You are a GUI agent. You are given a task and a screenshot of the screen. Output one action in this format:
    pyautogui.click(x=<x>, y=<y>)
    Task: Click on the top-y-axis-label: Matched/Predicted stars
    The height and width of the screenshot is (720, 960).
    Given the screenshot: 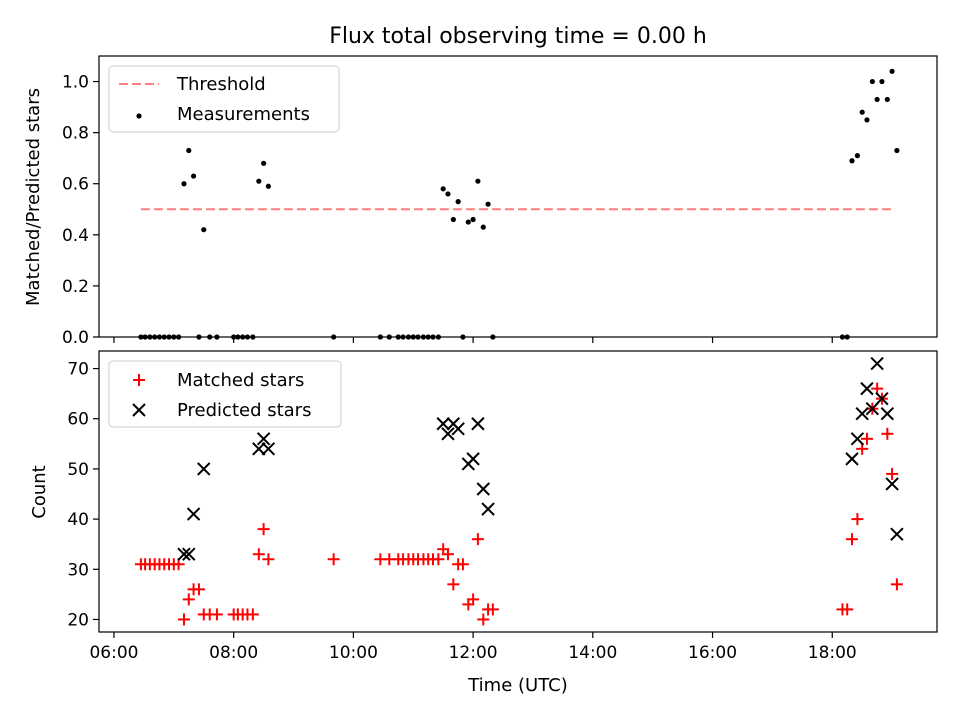 What is the action you would take?
    pyautogui.click(x=33, y=197)
    